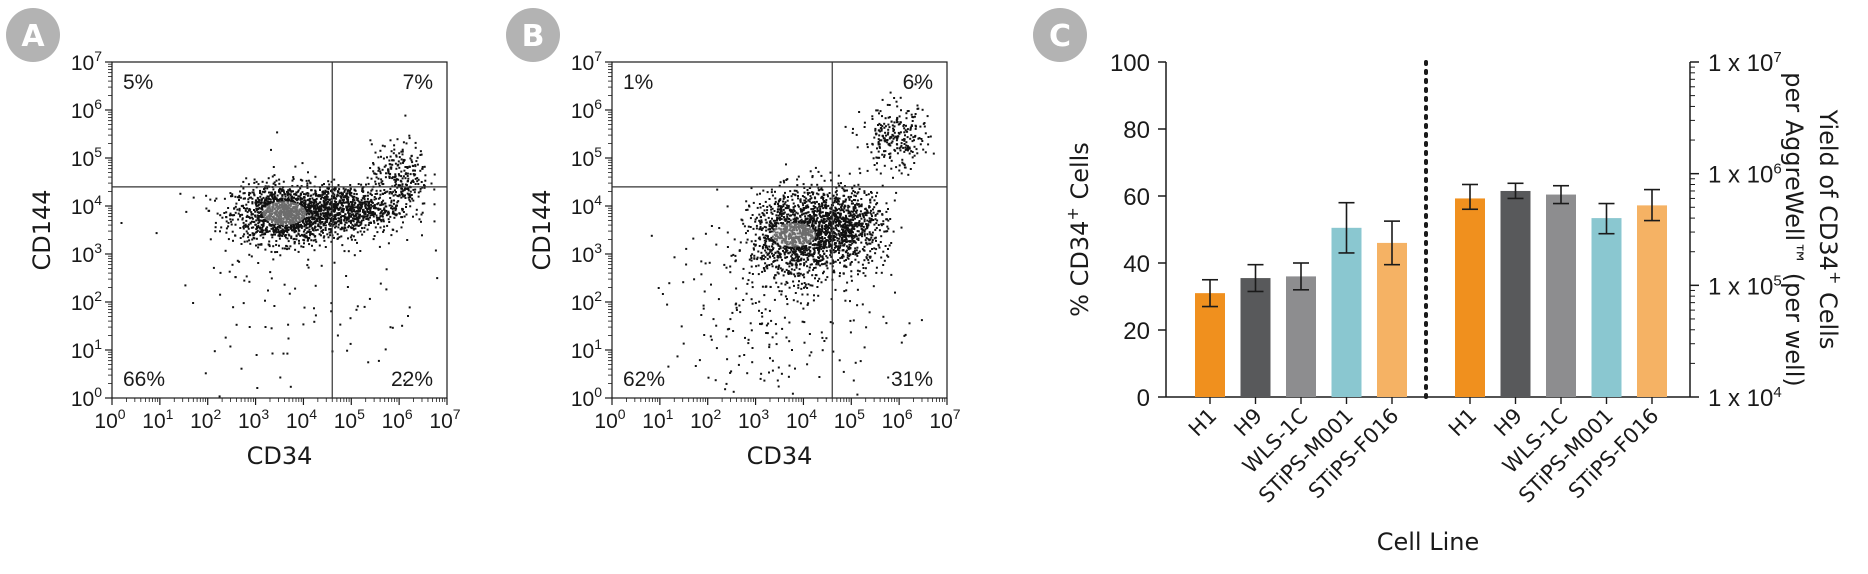 This screenshot has height=574, width=1868. What do you see at coordinates (644, 379) in the screenshot?
I see `quadrant-lower-left: 62%` at bounding box center [644, 379].